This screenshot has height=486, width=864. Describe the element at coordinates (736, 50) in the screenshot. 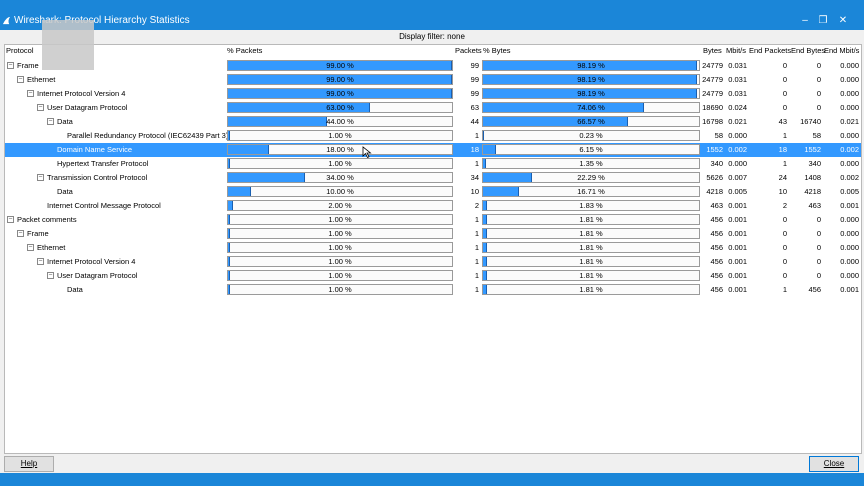

I see `column-header-mbits: Mbit/s` at that location.